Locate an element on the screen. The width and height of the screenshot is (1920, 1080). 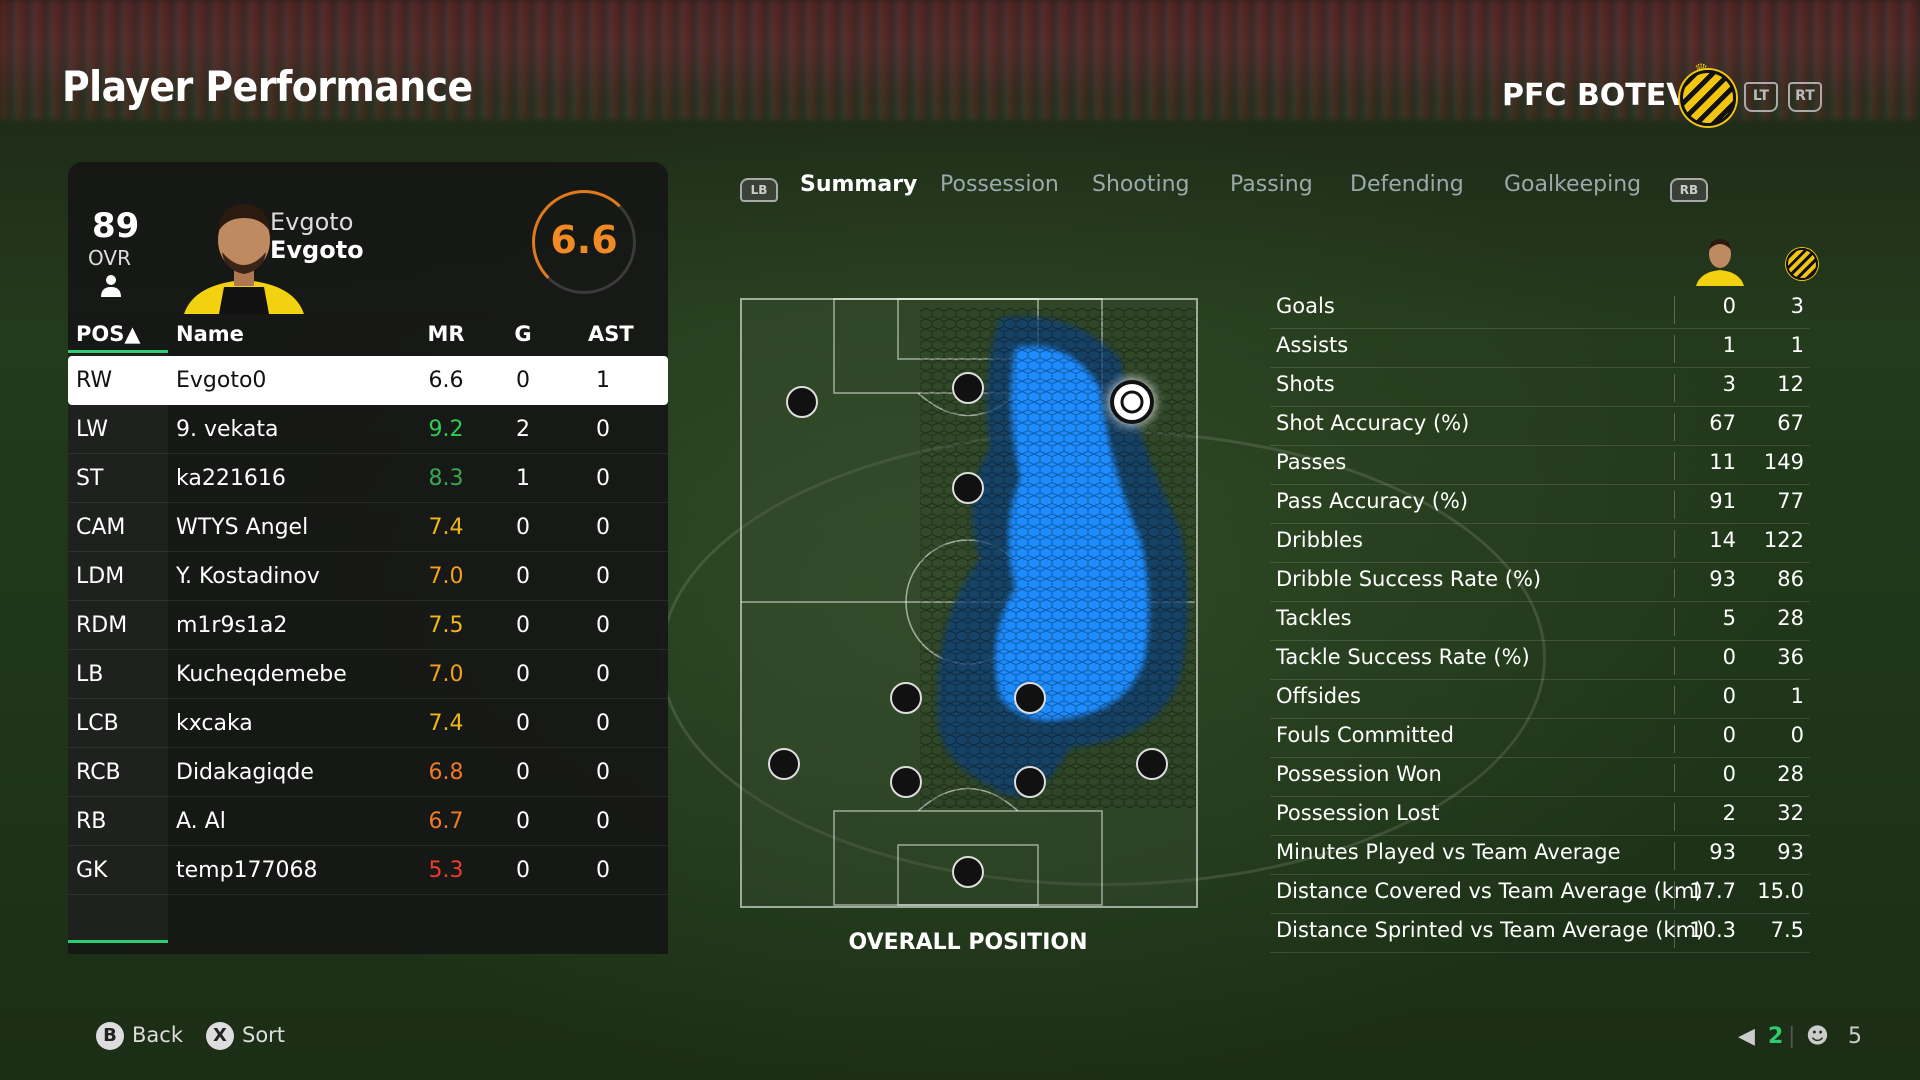
header-g: G is located at coordinates (523, 334).